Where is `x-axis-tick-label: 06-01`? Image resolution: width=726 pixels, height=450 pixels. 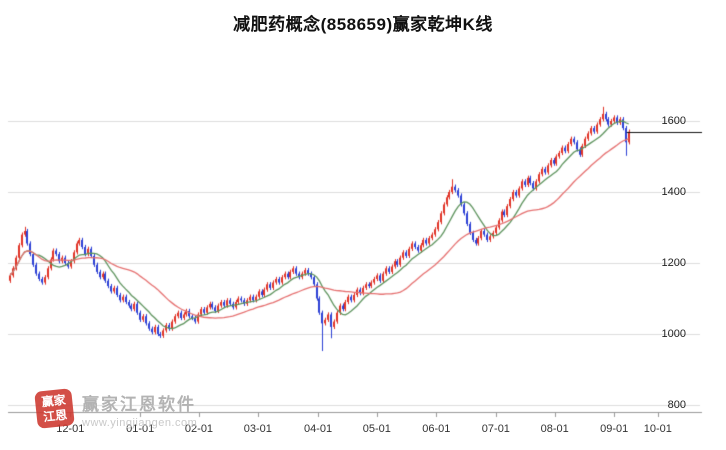 x-axis-tick-label: 06-01 is located at coordinates (436, 429).